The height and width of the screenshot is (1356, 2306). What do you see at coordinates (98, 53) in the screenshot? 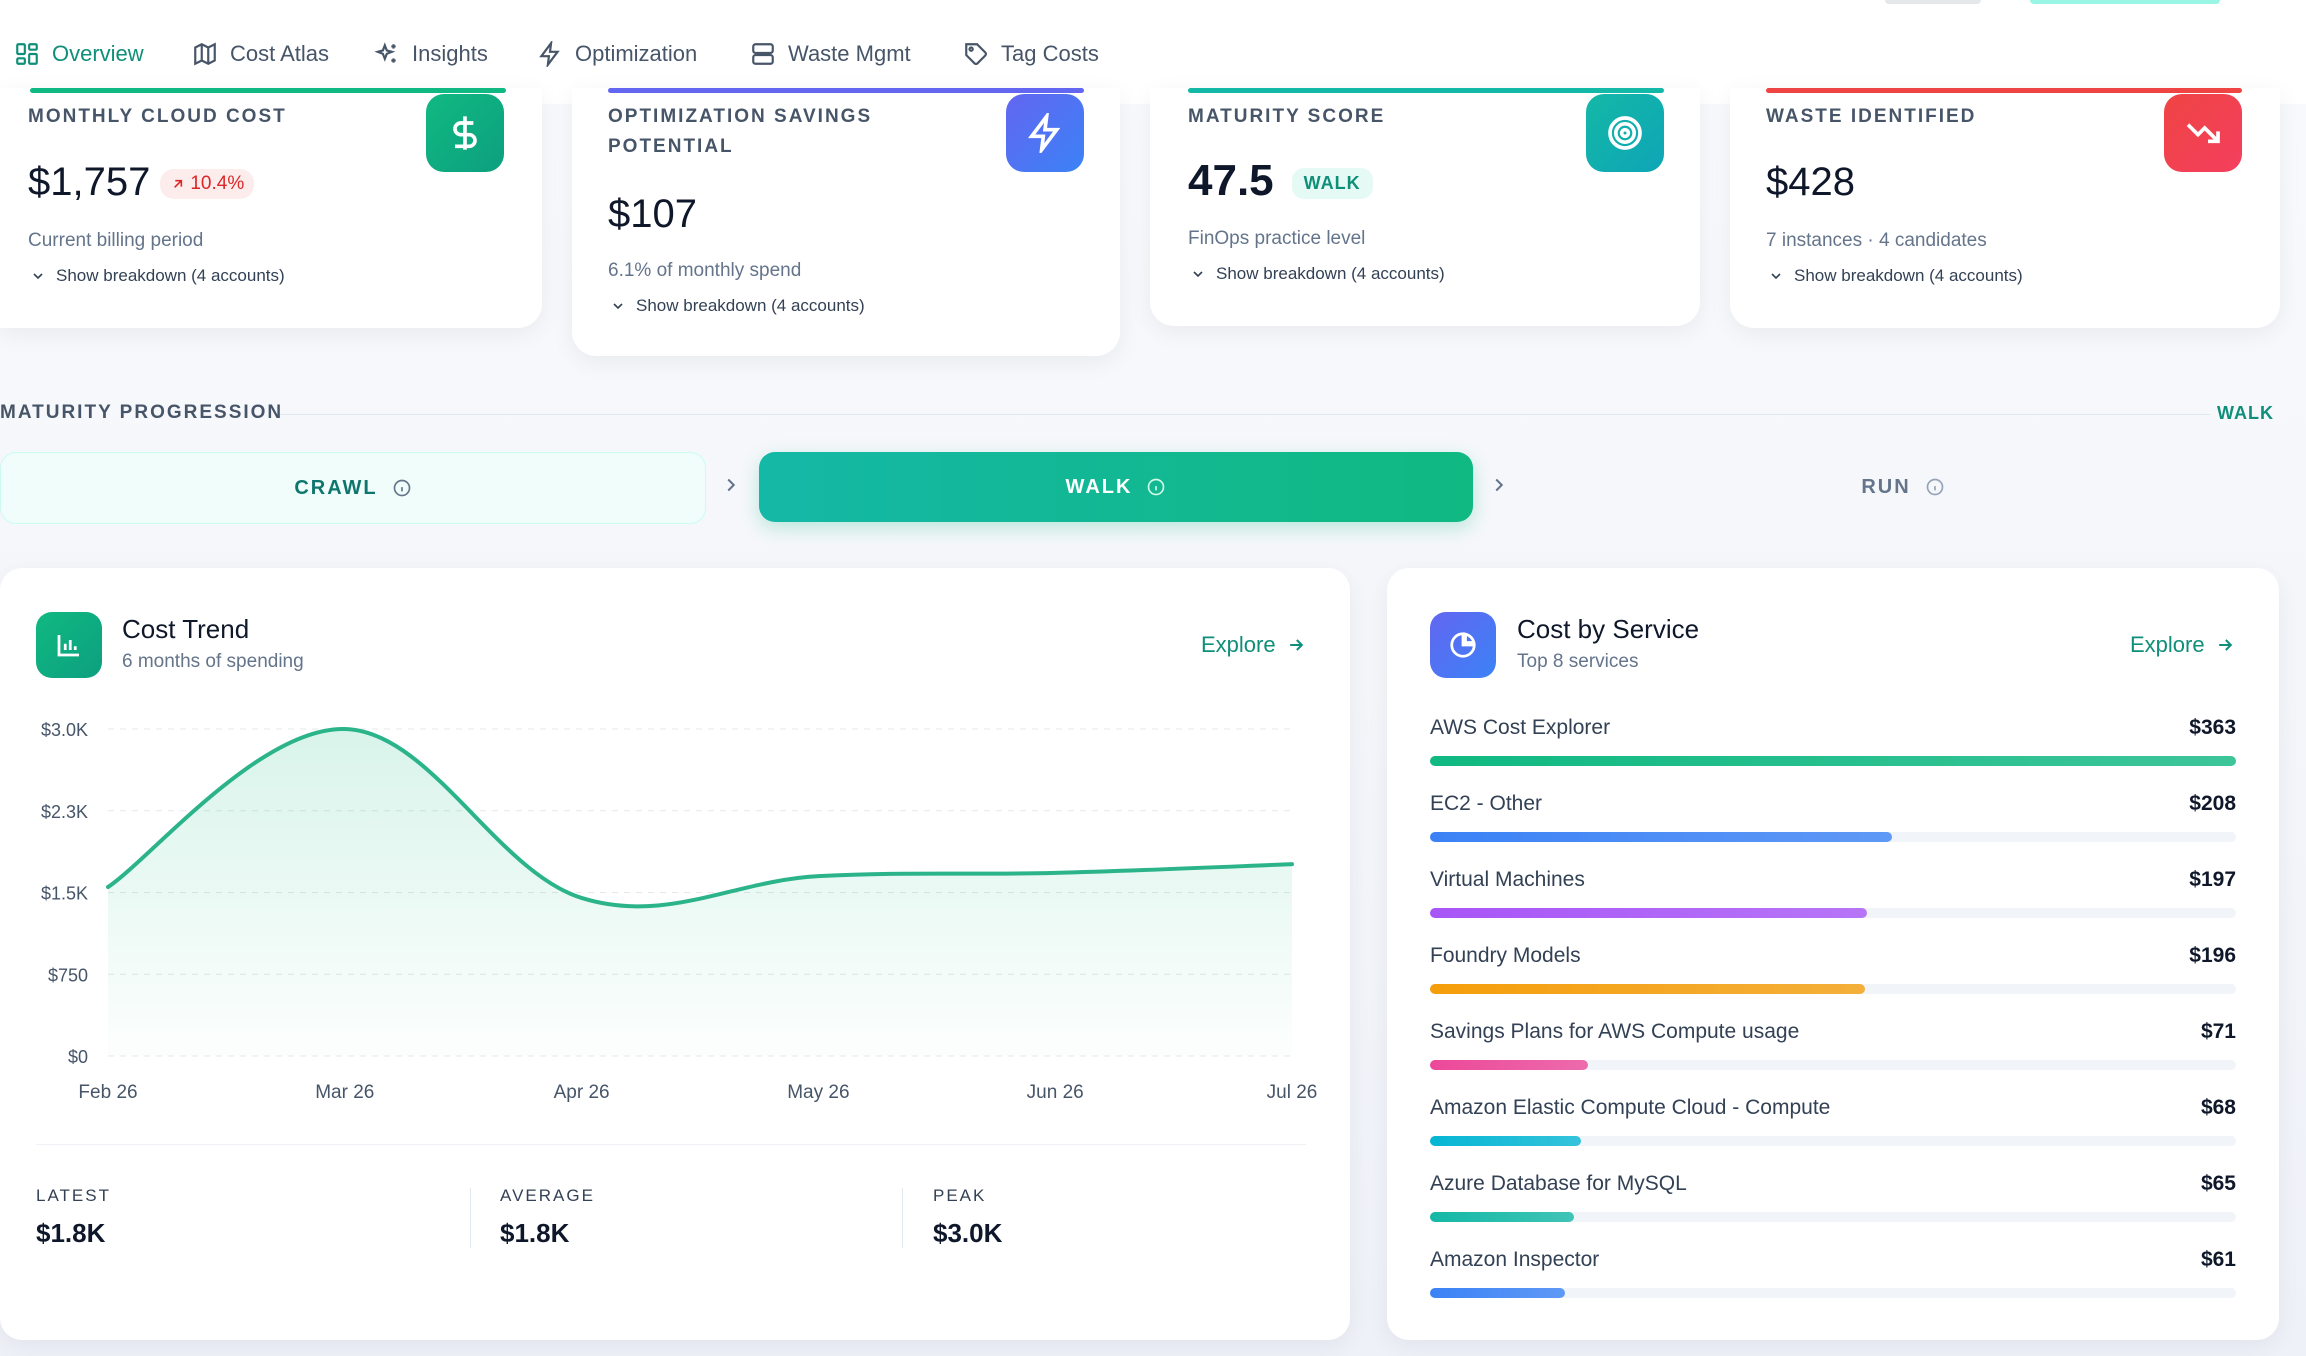
I see `tab-label: Overview` at bounding box center [98, 53].